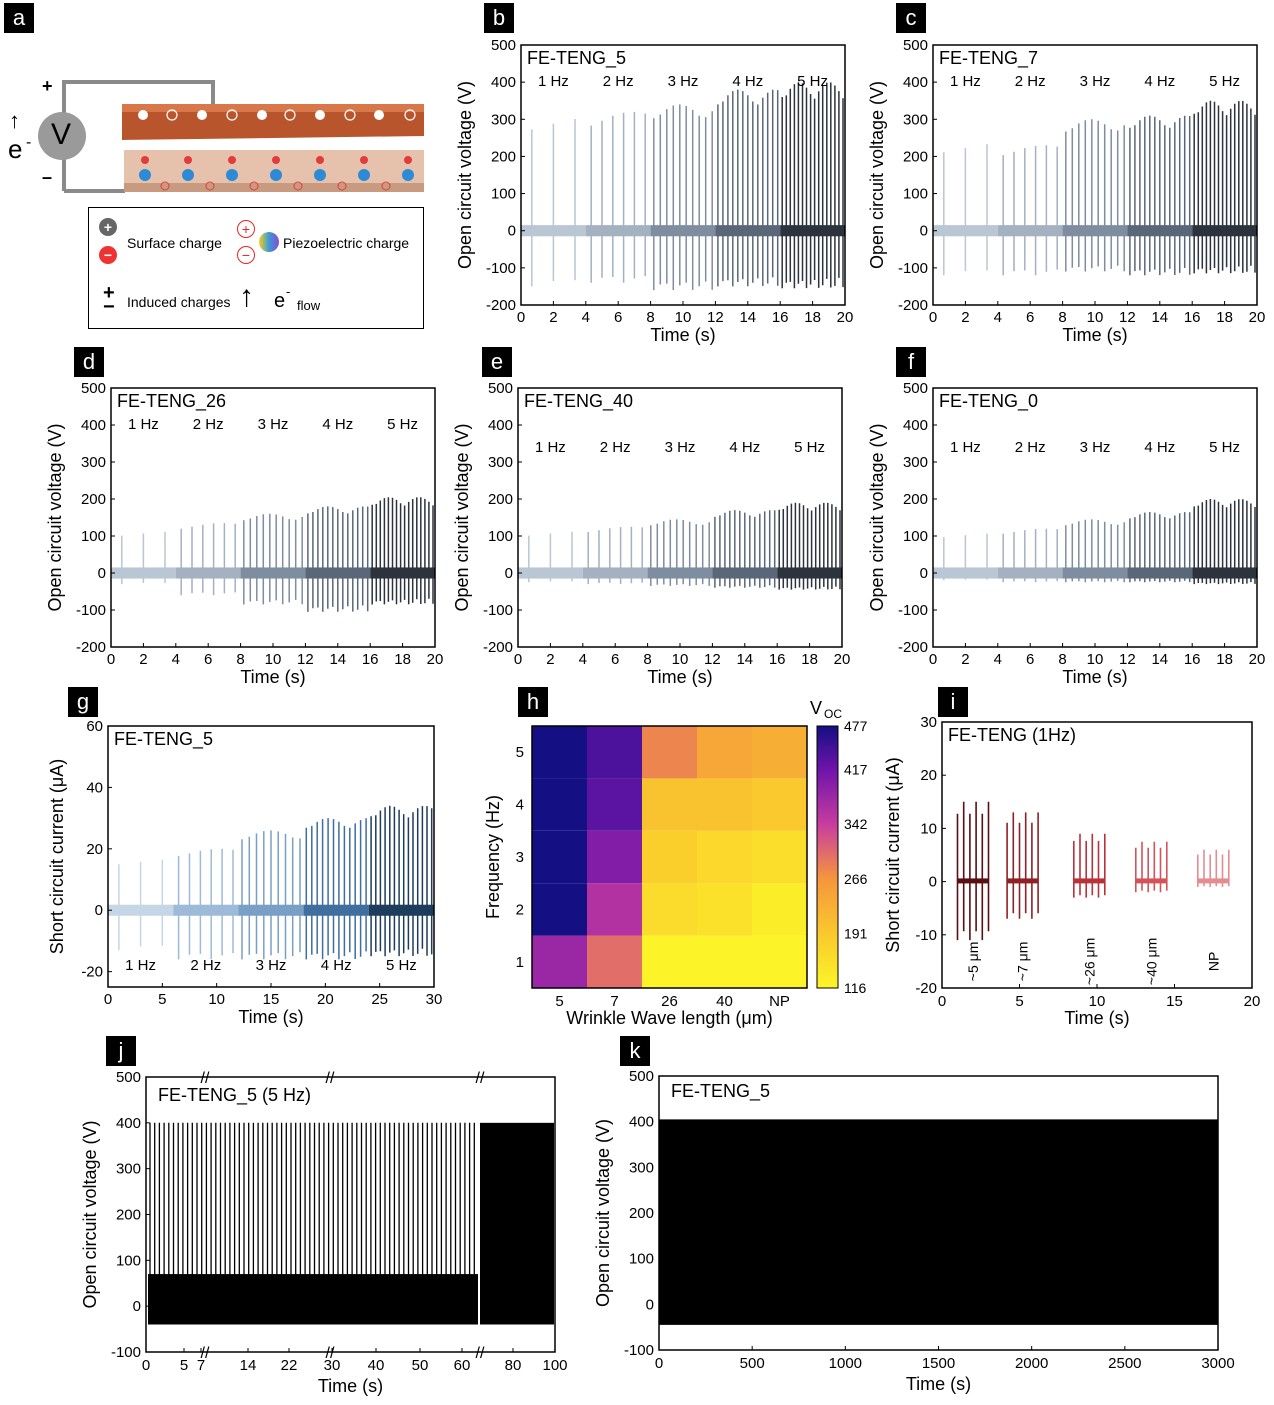 This screenshot has width=1274, height=1405. I want to click on x-tick-label: 18, so click(809, 659).